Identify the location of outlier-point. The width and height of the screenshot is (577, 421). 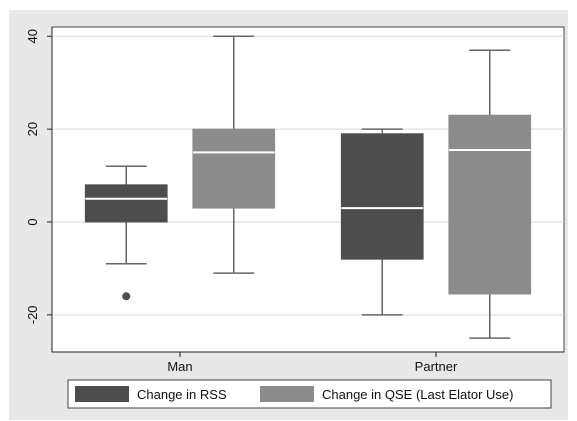
(126, 296).